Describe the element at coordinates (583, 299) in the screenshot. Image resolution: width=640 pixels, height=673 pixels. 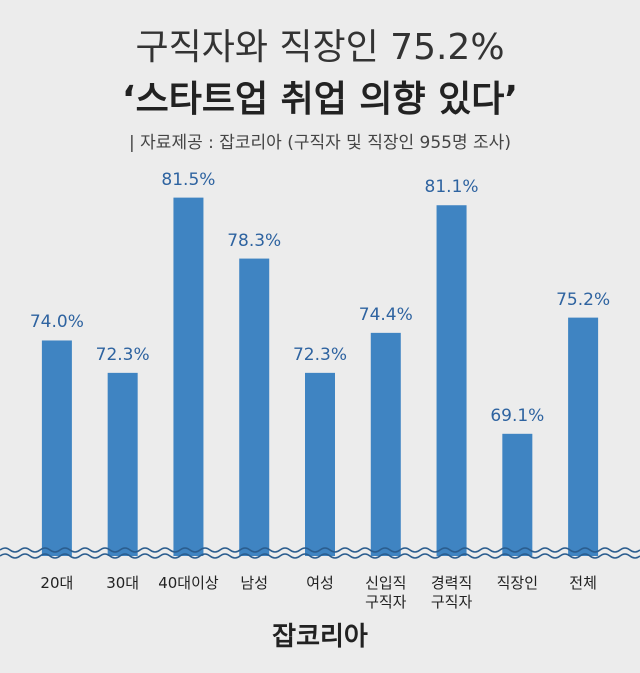
I see `value-label: 75.2%` at that location.